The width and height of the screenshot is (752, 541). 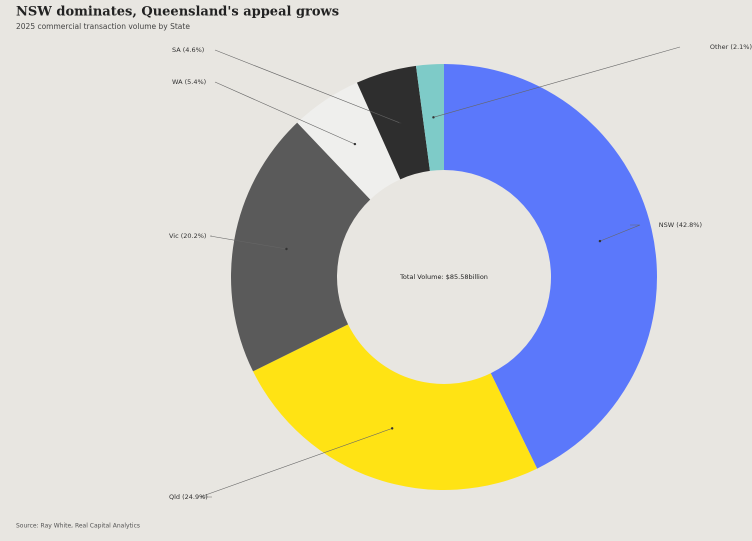 What do you see at coordinates (187, 236) in the screenshot?
I see `segment-label: Vic (20.2%)` at bounding box center [187, 236].